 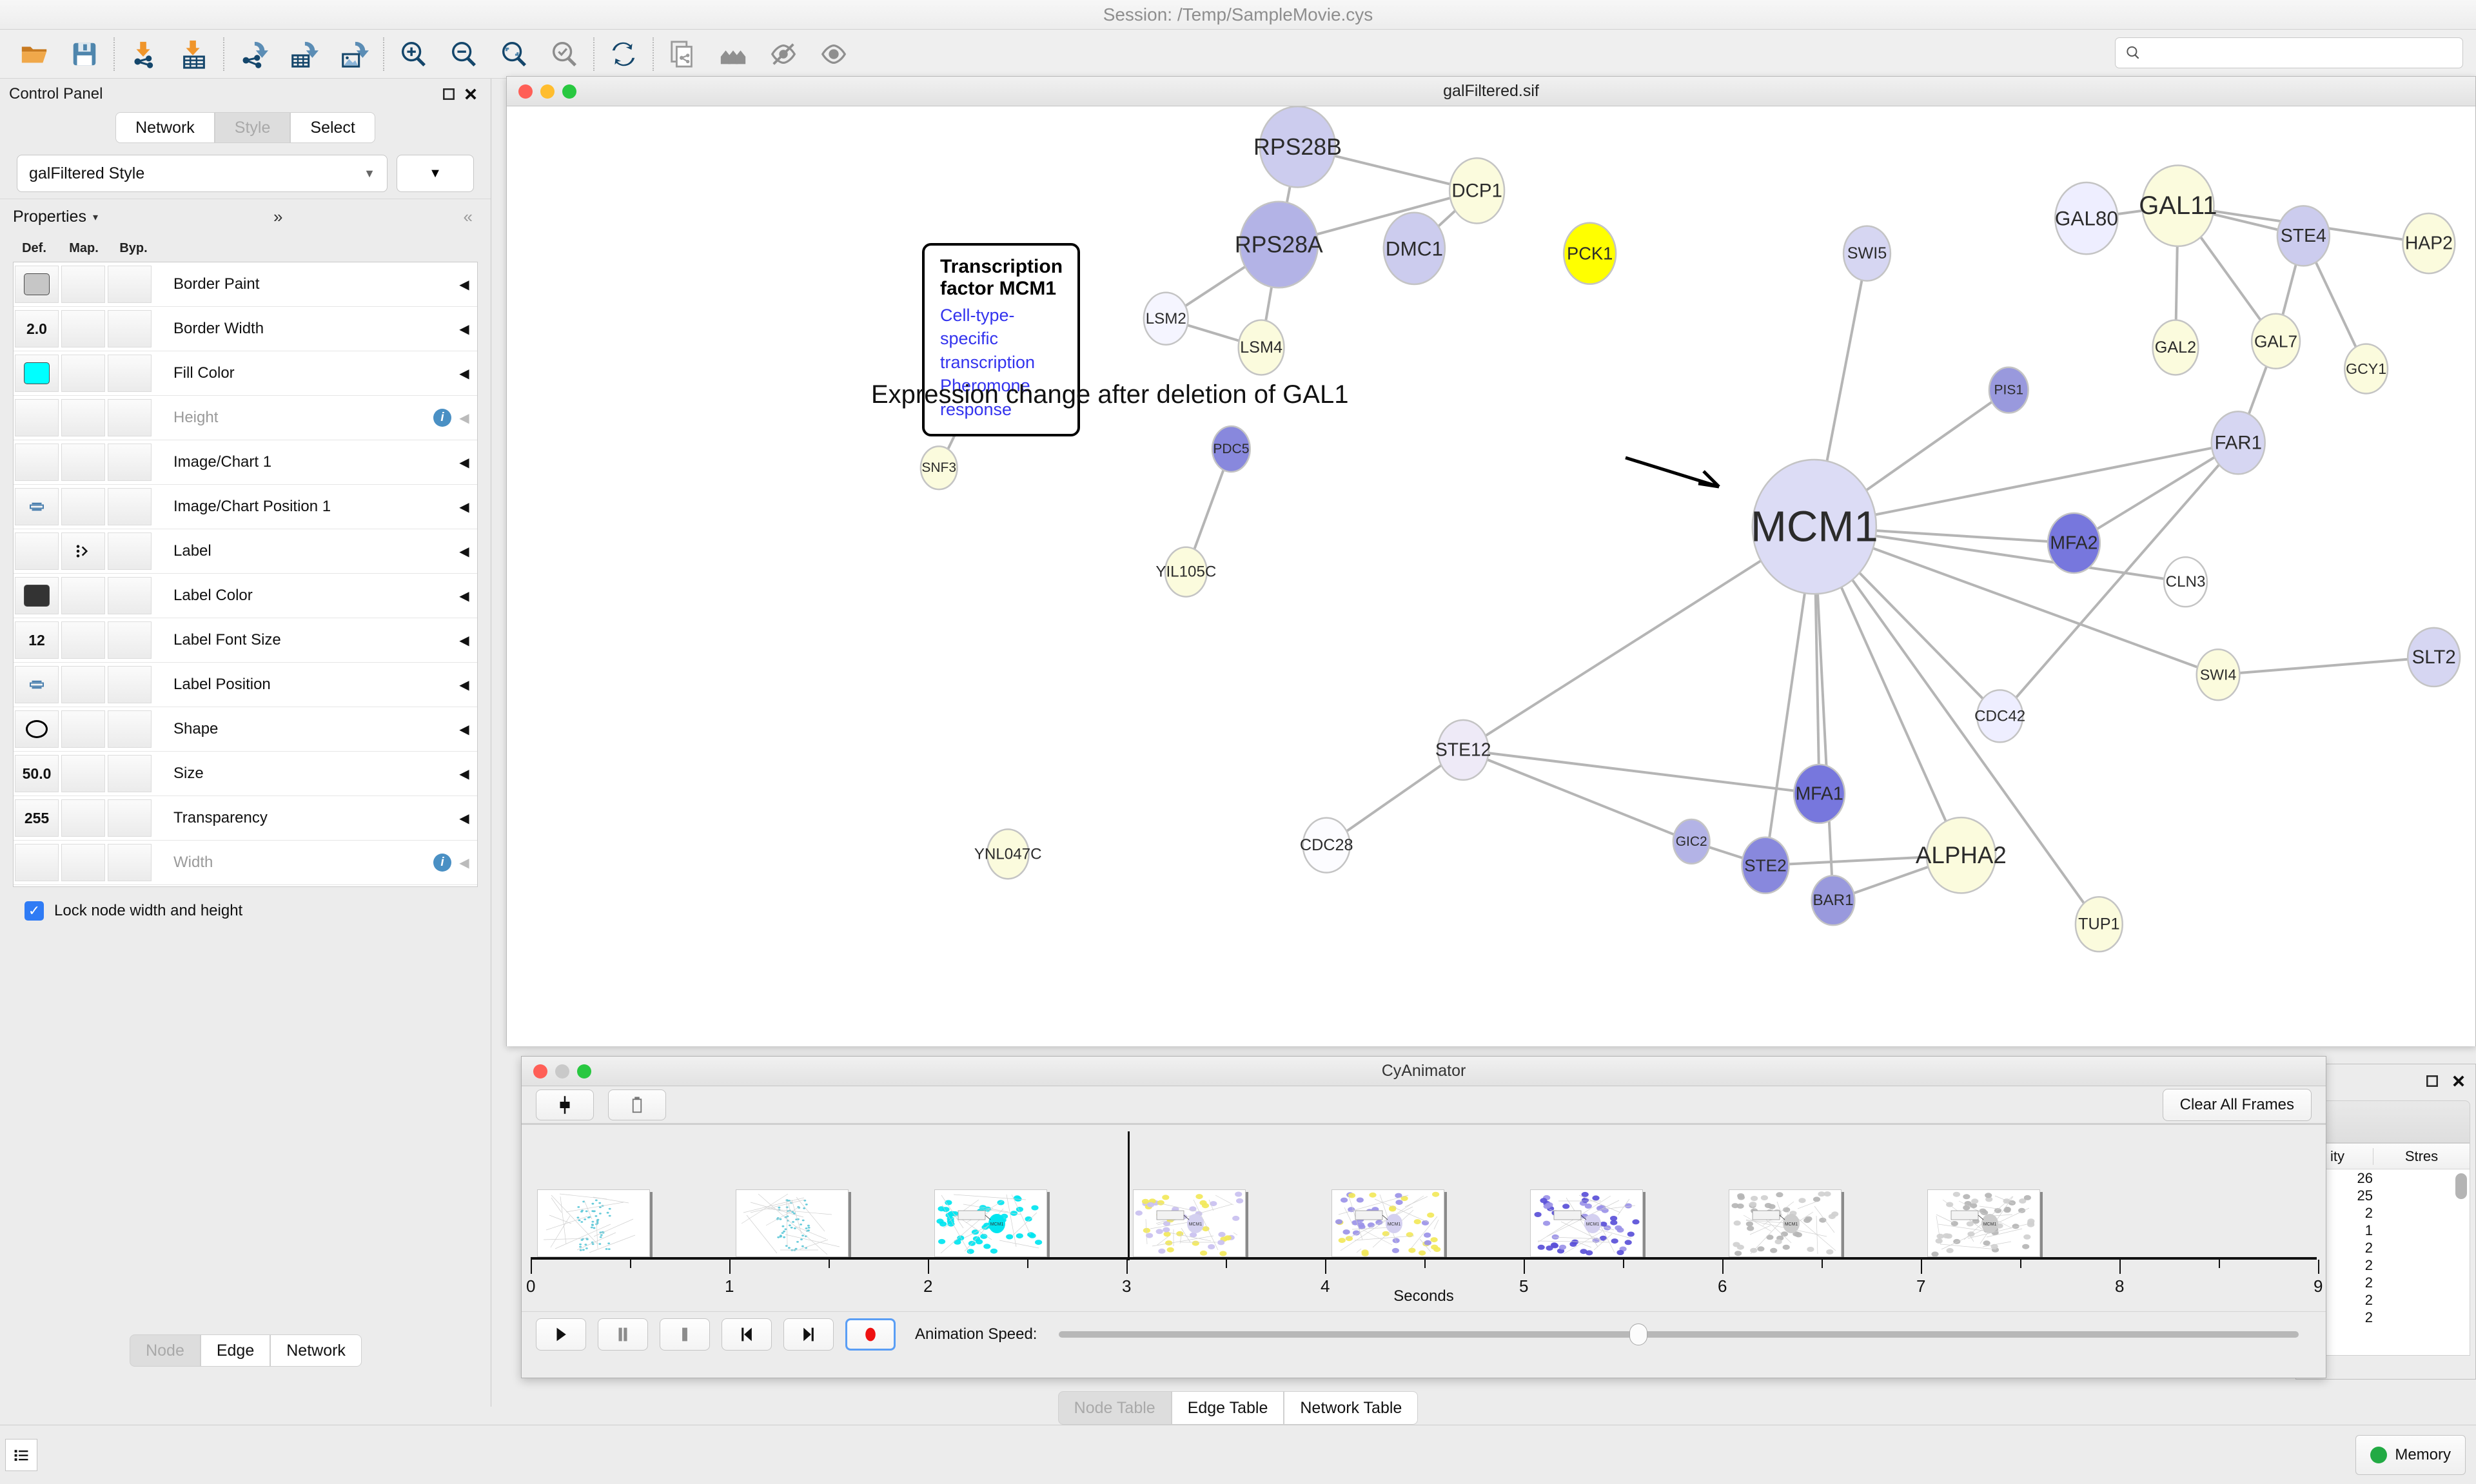 I want to click on tab-network-style: Network, so click(x=316, y=1350).